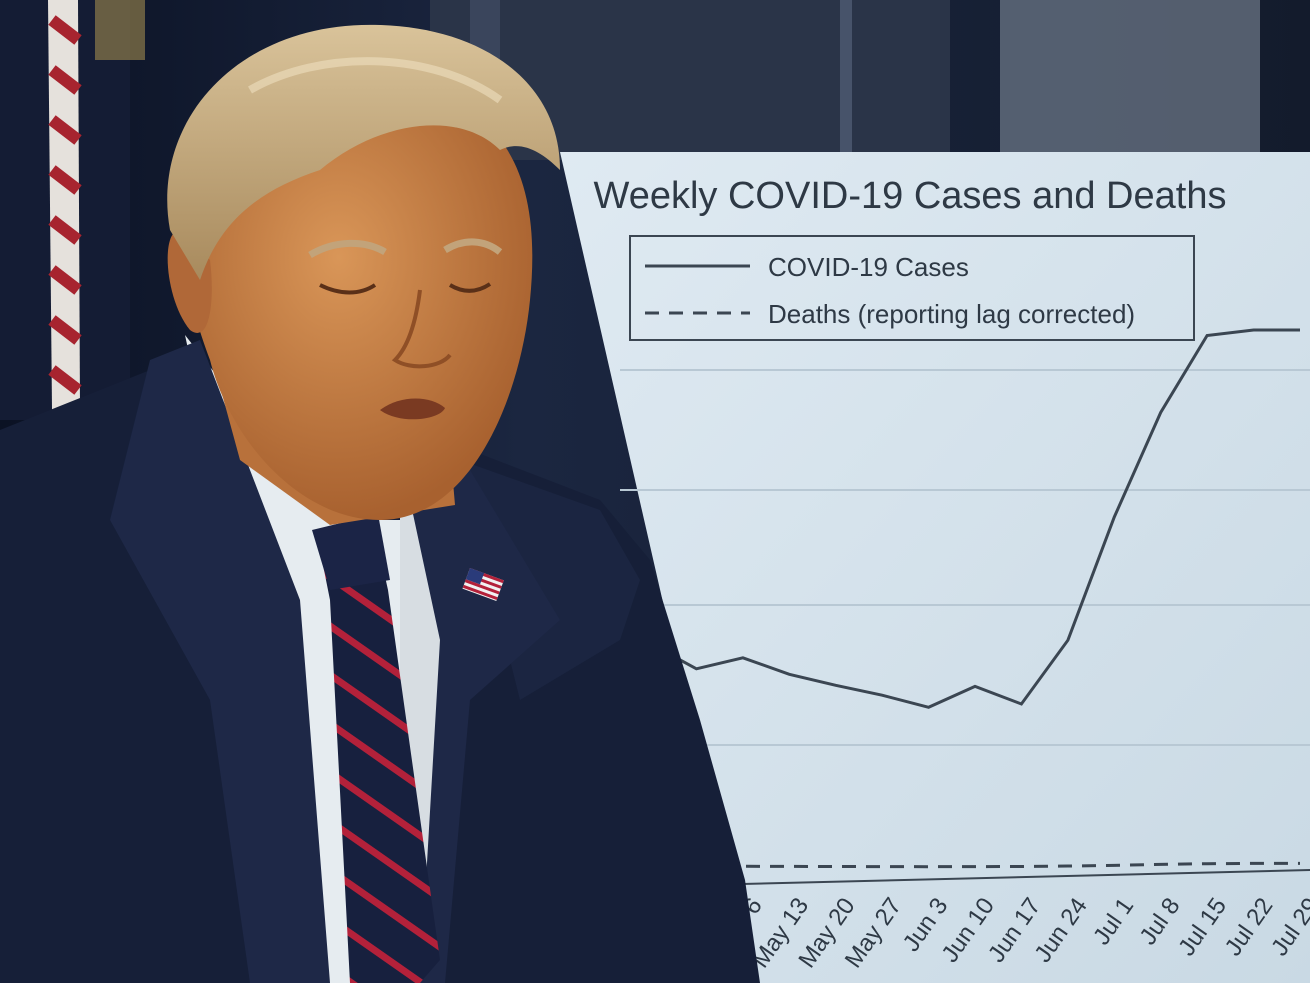  I want to click on american-flag-pin-icon, so click(483, 584).